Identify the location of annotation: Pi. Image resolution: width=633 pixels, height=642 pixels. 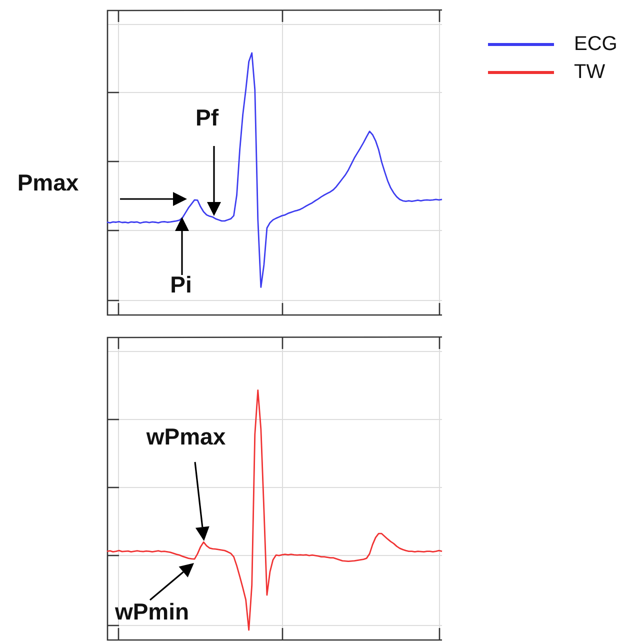
(181, 285).